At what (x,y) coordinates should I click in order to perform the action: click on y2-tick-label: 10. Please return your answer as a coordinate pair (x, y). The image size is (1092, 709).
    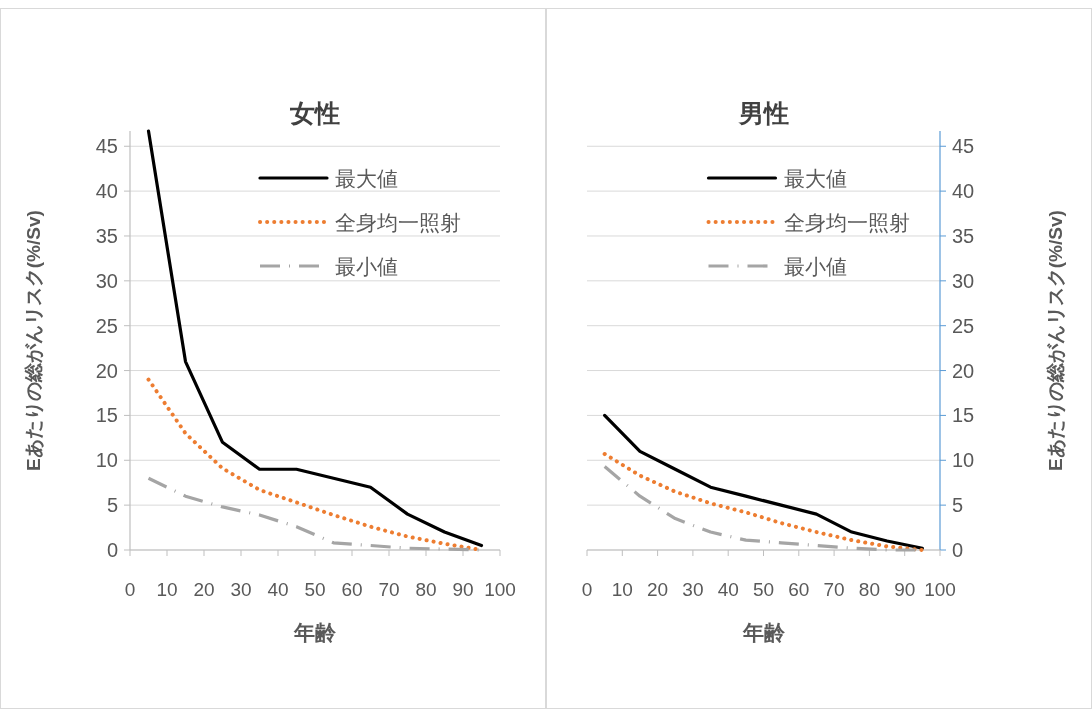
    Looking at the image, I should click on (963, 460).